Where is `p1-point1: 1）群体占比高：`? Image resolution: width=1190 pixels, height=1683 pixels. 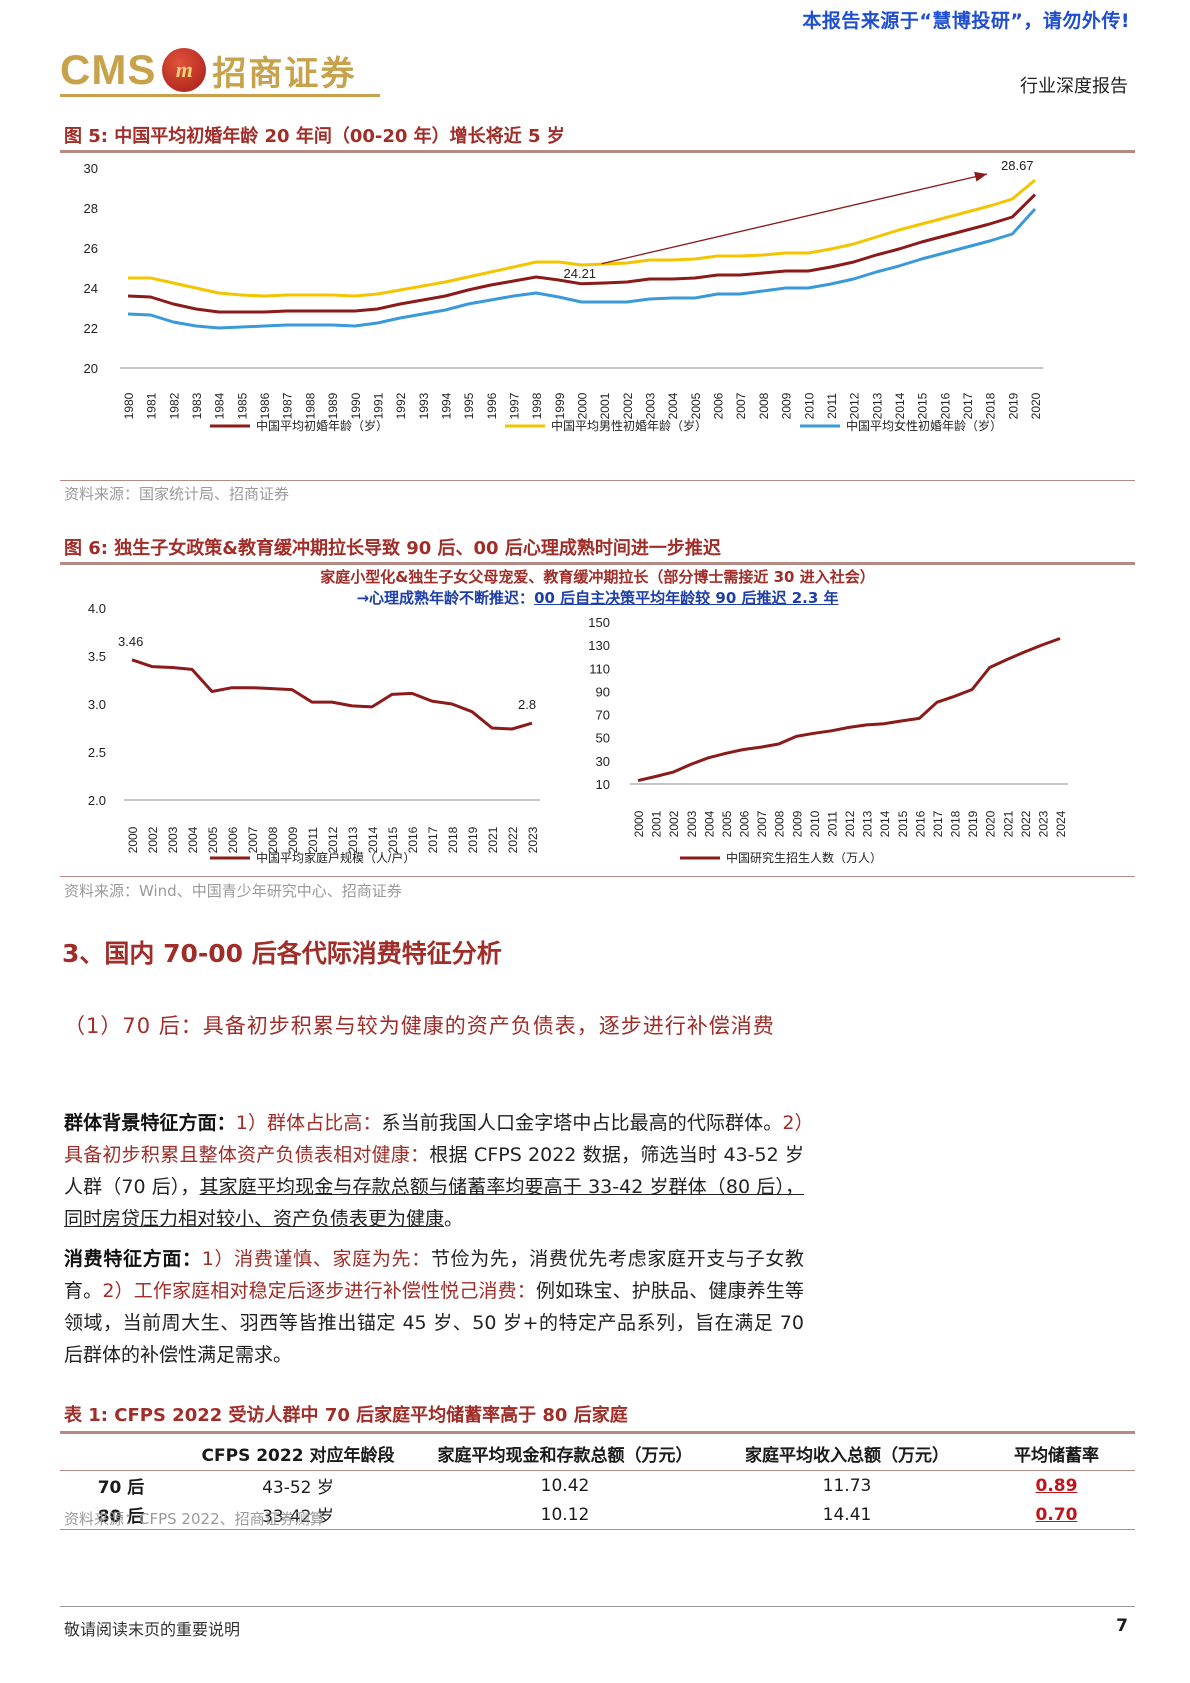 p1-point1: 1）群体占比高： is located at coordinates (308, 1123).